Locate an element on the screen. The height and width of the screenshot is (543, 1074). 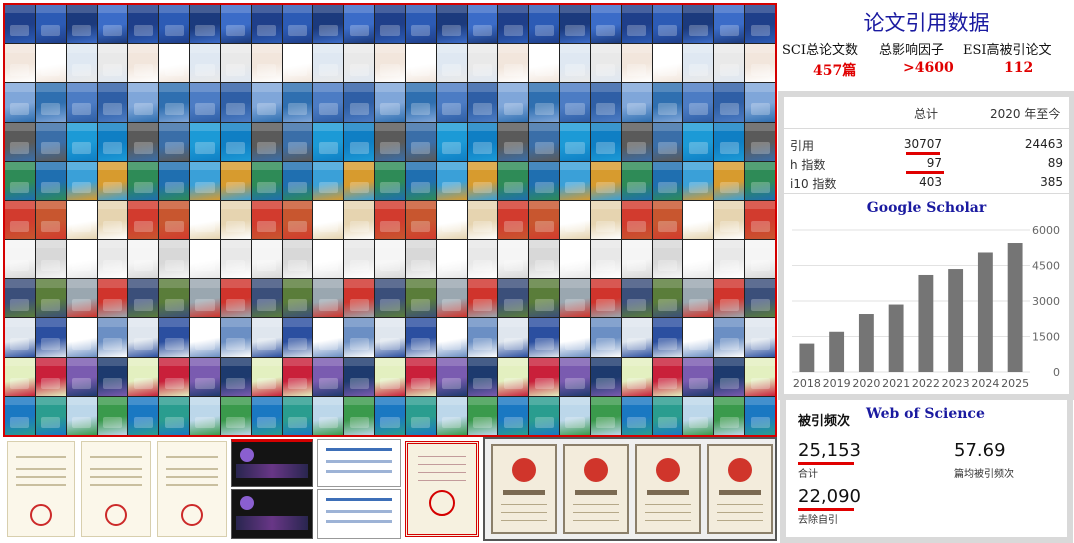
x-tick-label: 2024 is located at coordinates (985, 383).